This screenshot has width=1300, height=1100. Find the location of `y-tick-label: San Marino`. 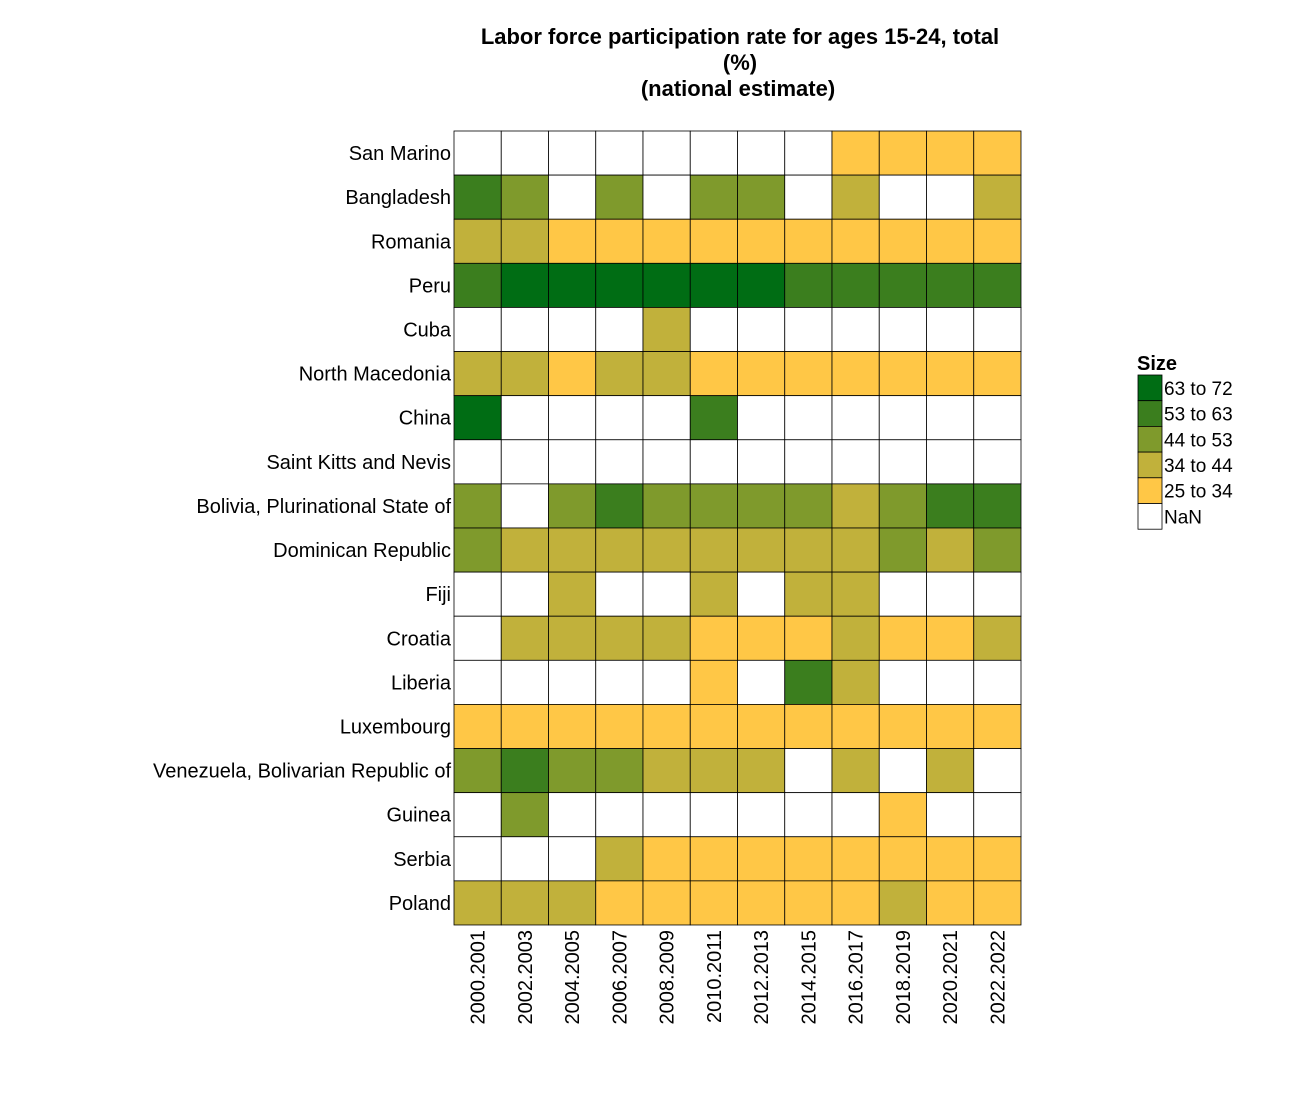

y-tick-label: San Marino is located at coordinates (400, 154).